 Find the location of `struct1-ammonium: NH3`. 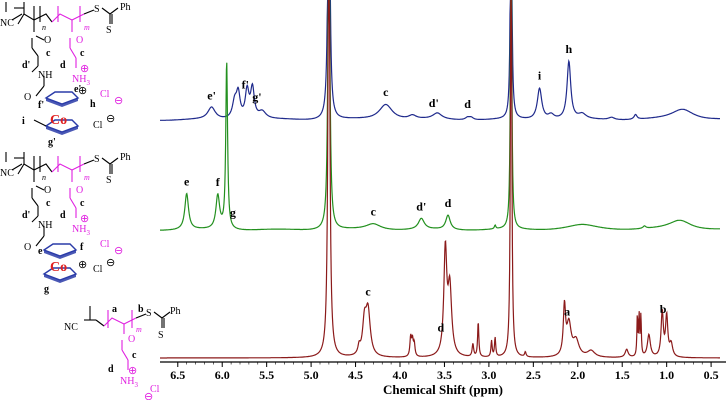

struct1-ammonium: NH3 is located at coordinates (81, 80).